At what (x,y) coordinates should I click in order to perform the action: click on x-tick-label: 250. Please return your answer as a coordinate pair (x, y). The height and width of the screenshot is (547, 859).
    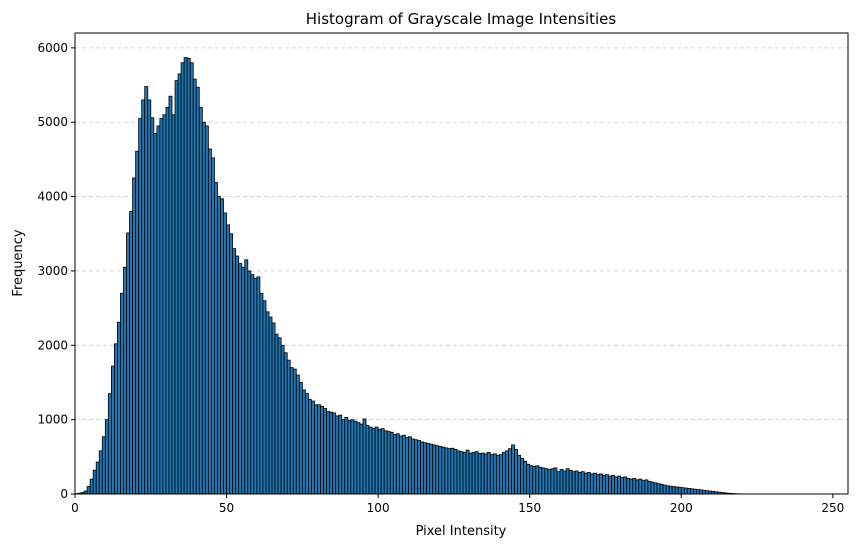
    Looking at the image, I should click on (832, 508).